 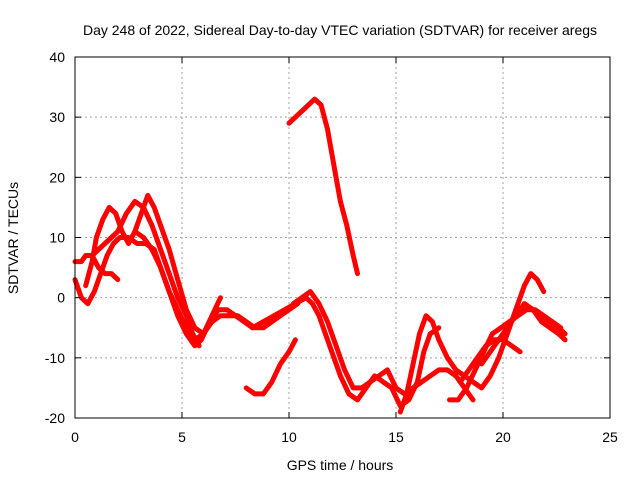 What do you see at coordinates (55, 358) in the screenshot?
I see `y-tick-label: -10` at bounding box center [55, 358].